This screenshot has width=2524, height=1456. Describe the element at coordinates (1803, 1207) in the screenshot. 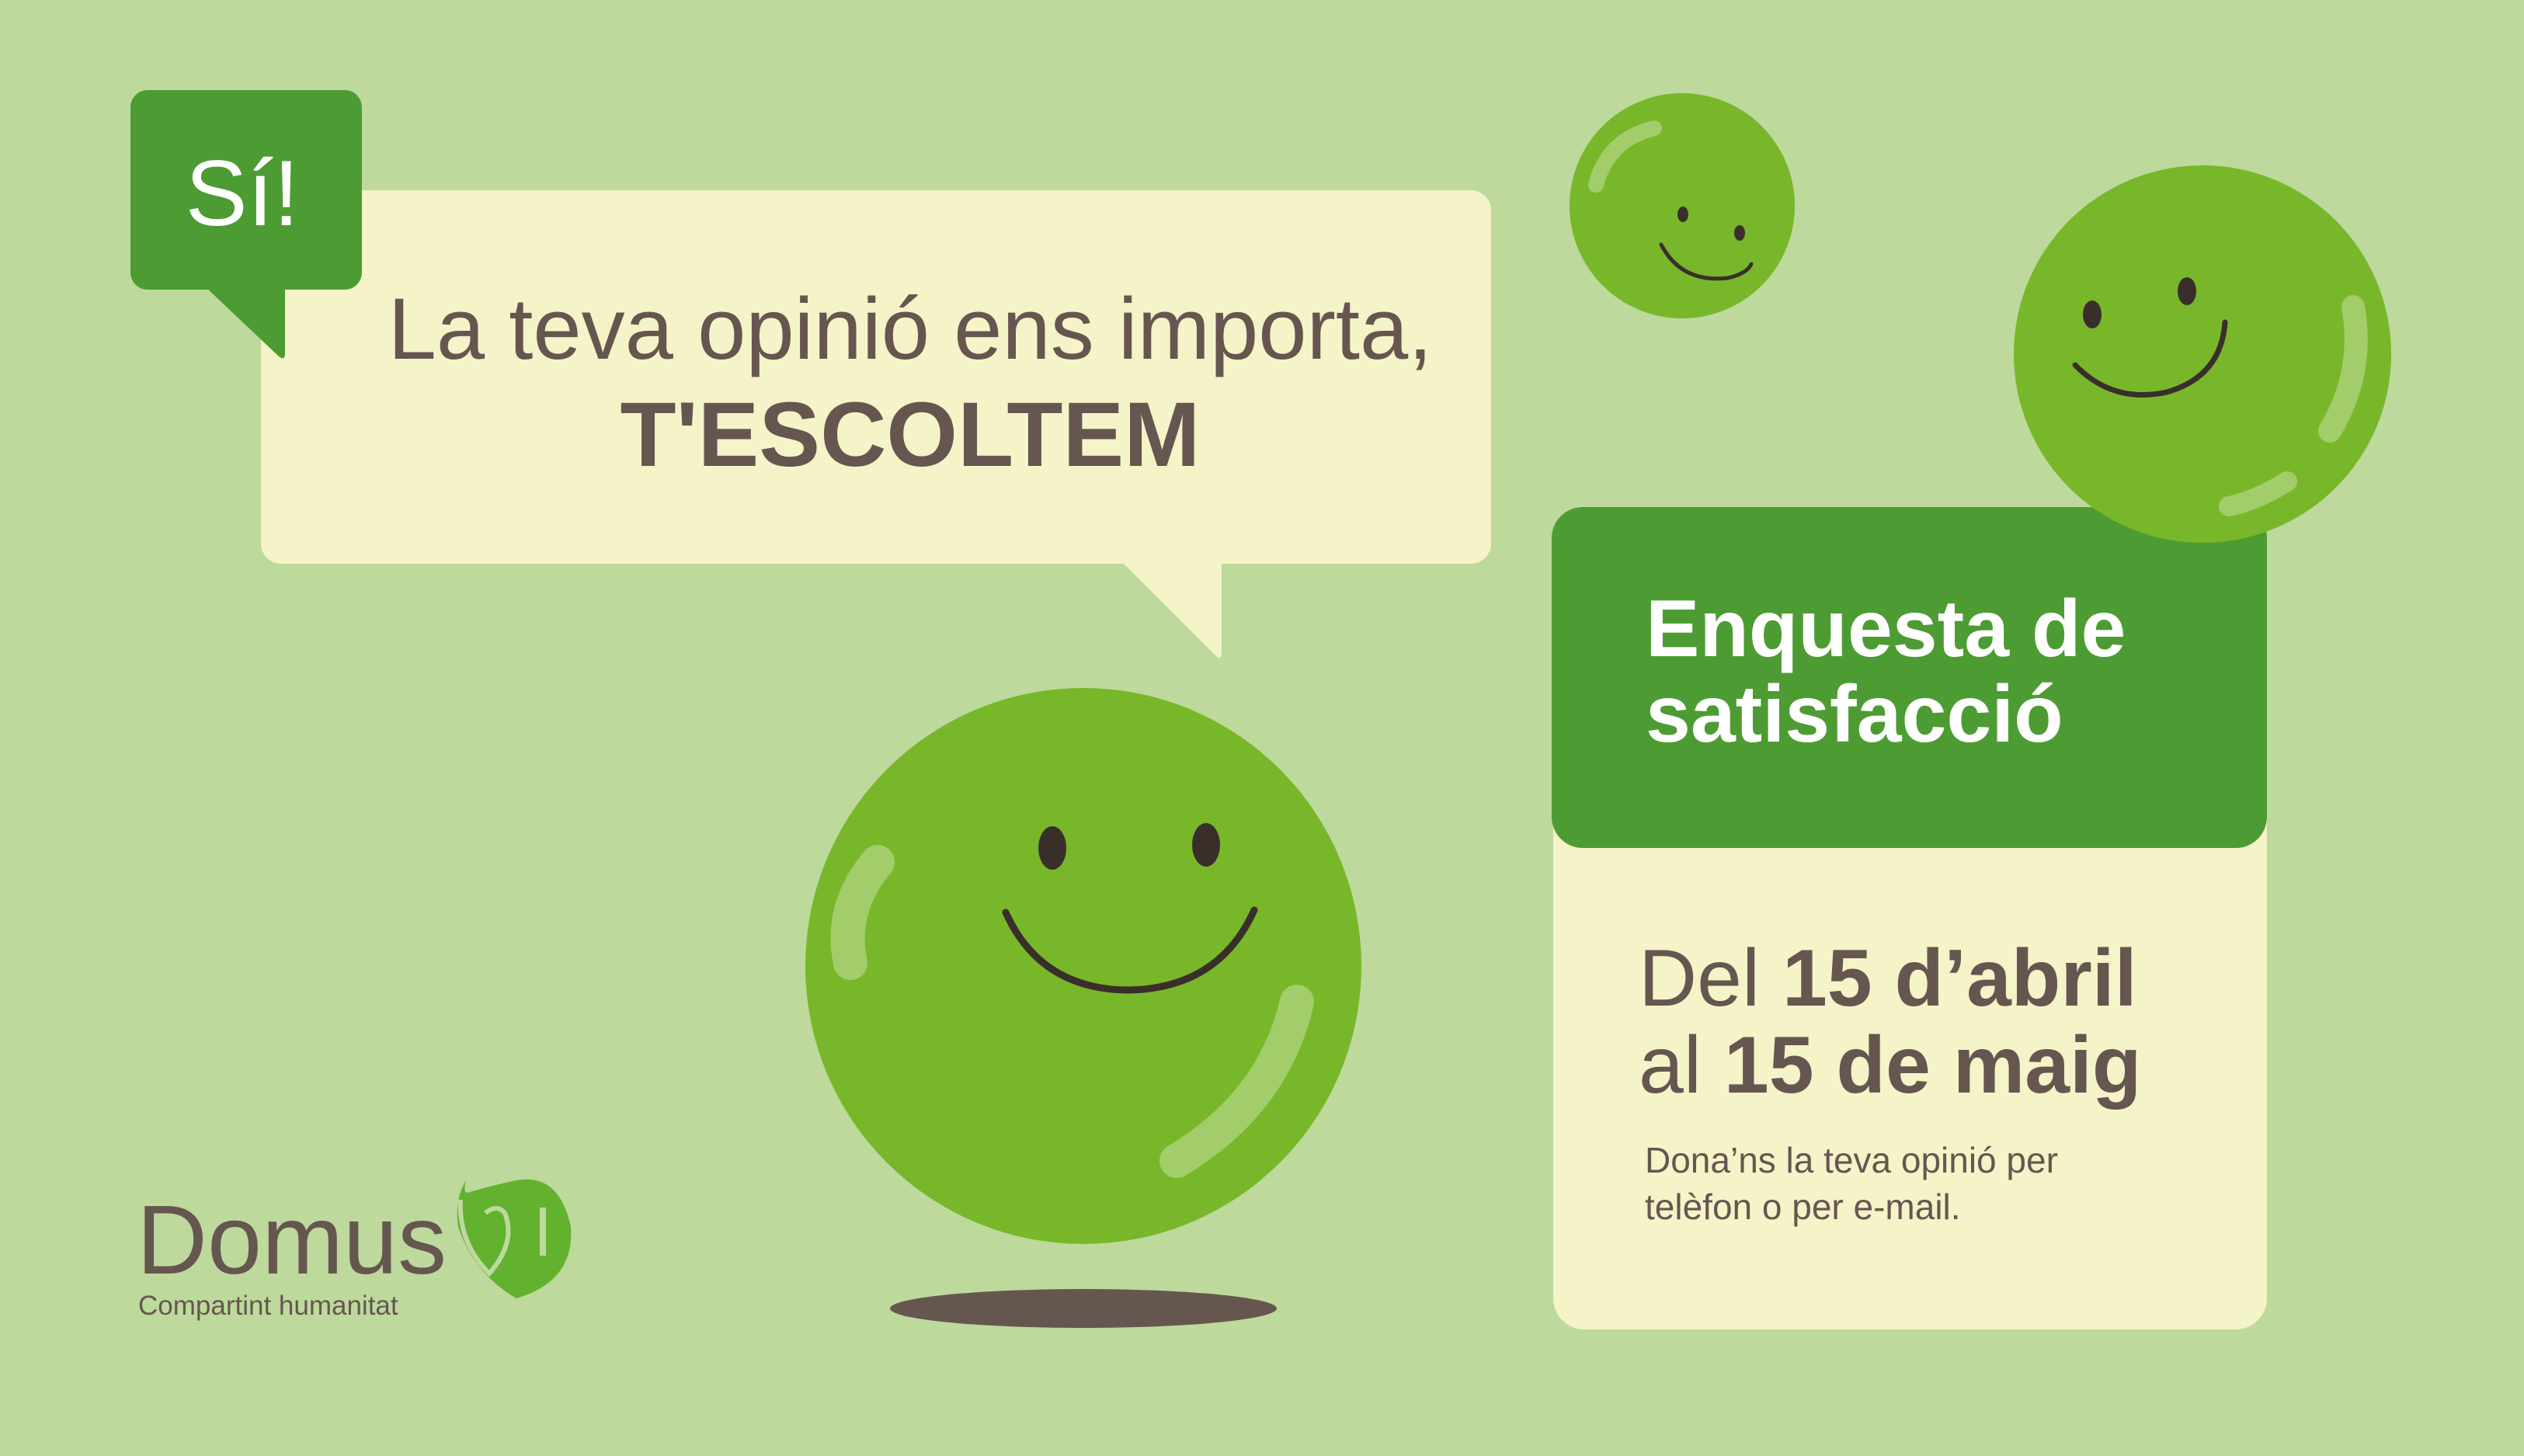

I see `note-line-2: telèfon o per e-mail.` at that location.